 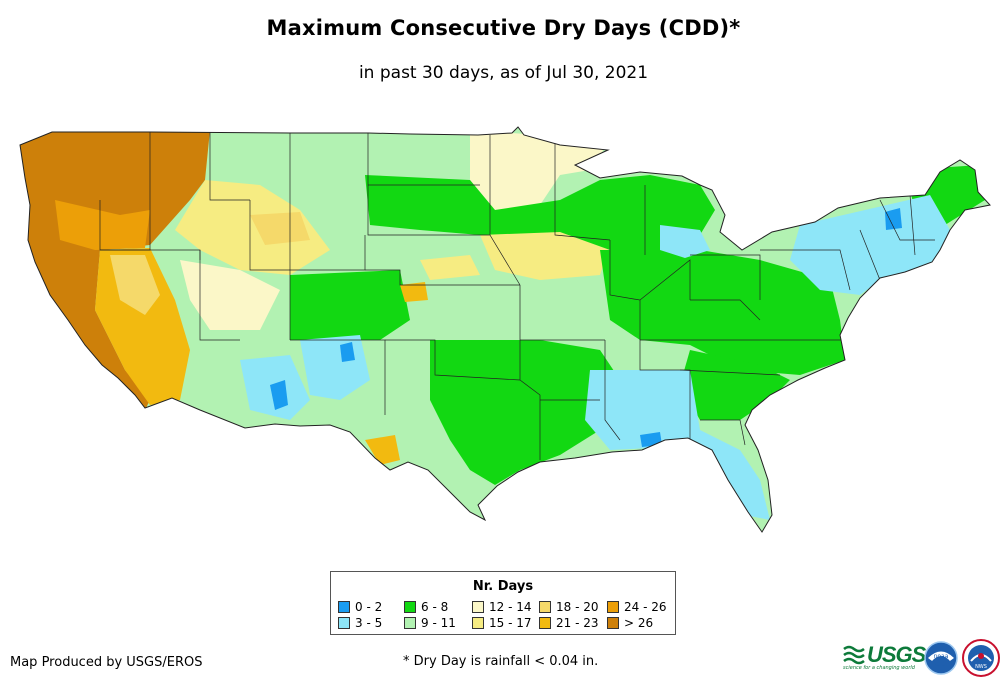 What do you see at coordinates (639, 623) in the screenshot?
I see `legend-label: > 26` at bounding box center [639, 623].